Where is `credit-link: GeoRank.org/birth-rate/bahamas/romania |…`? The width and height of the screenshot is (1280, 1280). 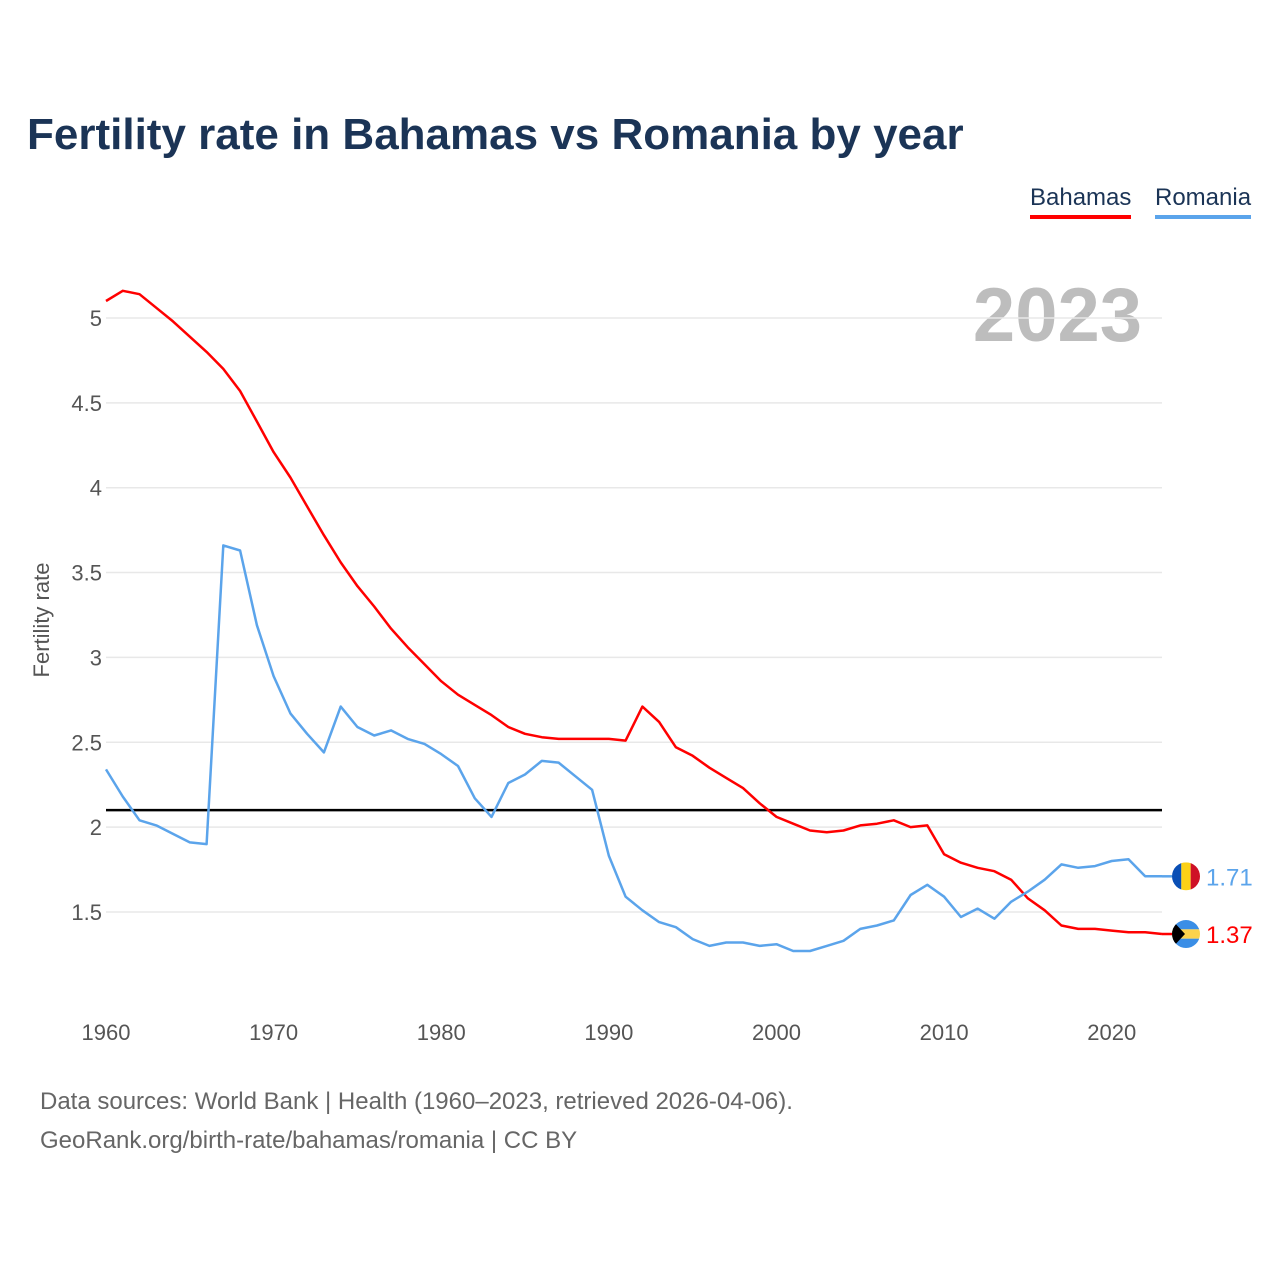 credit-link: GeoRank.org/birth-rate/bahamas/romania |… is located at coordinates (309, 1140).